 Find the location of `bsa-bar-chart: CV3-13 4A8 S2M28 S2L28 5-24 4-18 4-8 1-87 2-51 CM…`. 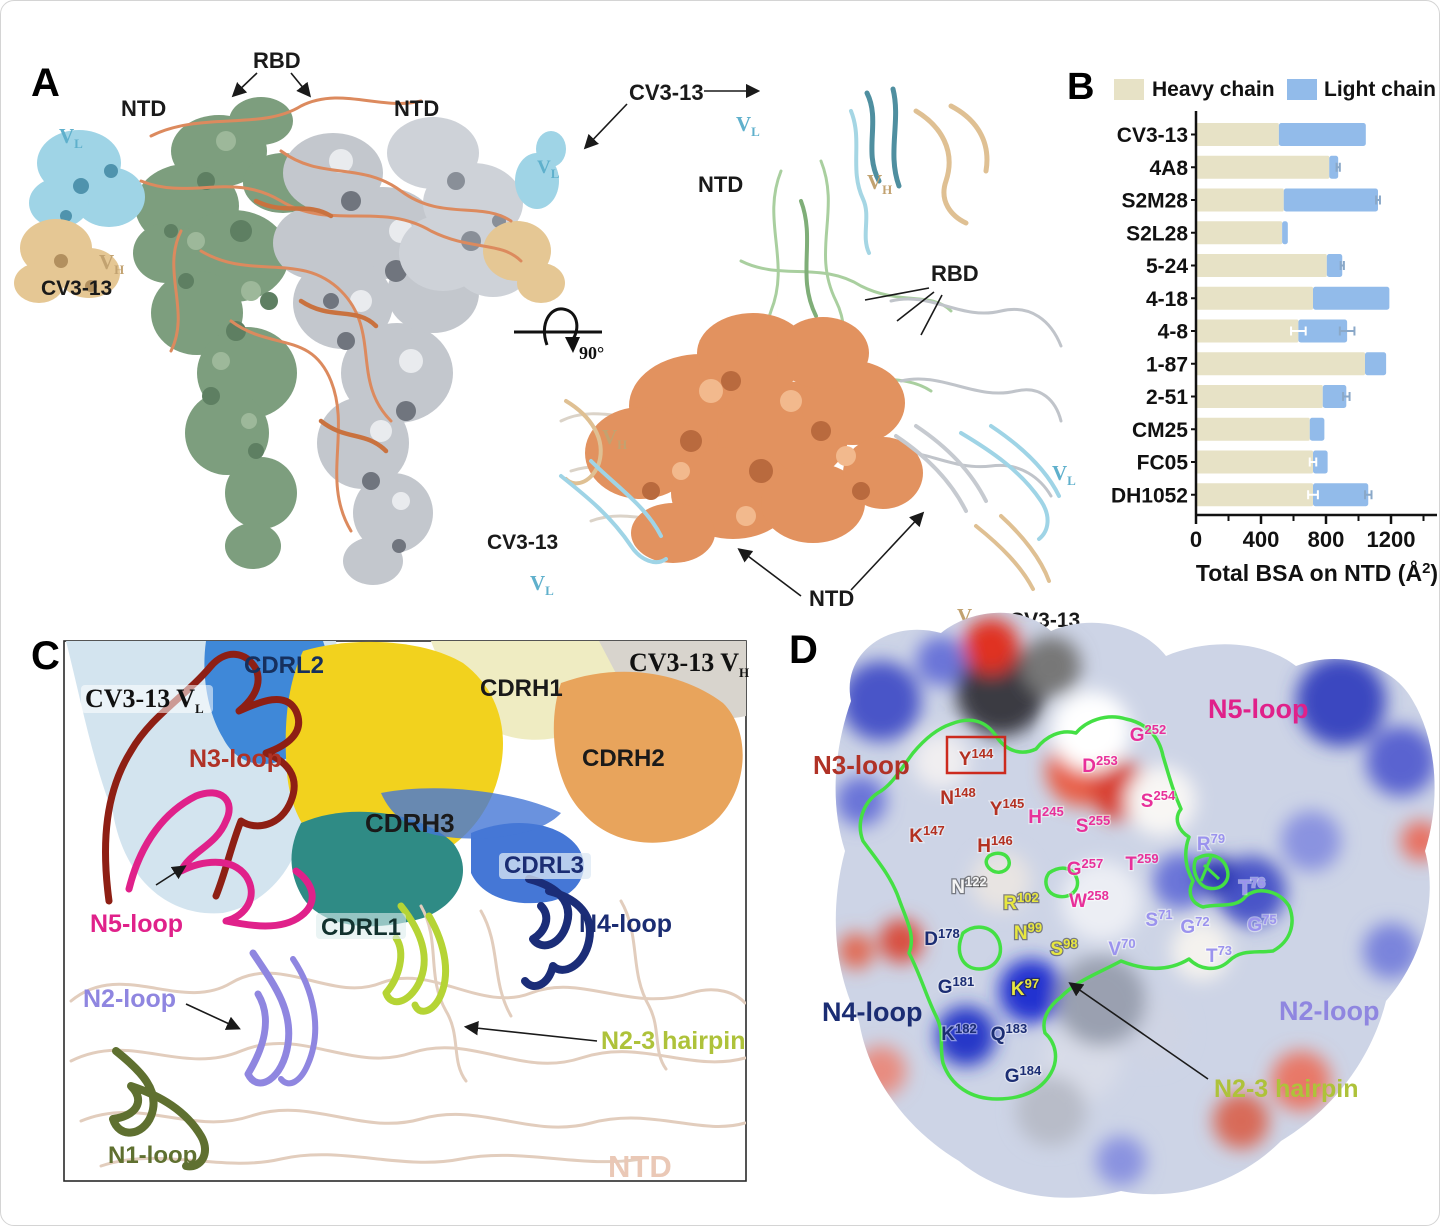

bsa-bar-chart: CV3-13 4A8 S2M28 S2L28 5-24 4-18 4-8 1-87 2-51 CM… is located at coordinates (1274, 348).